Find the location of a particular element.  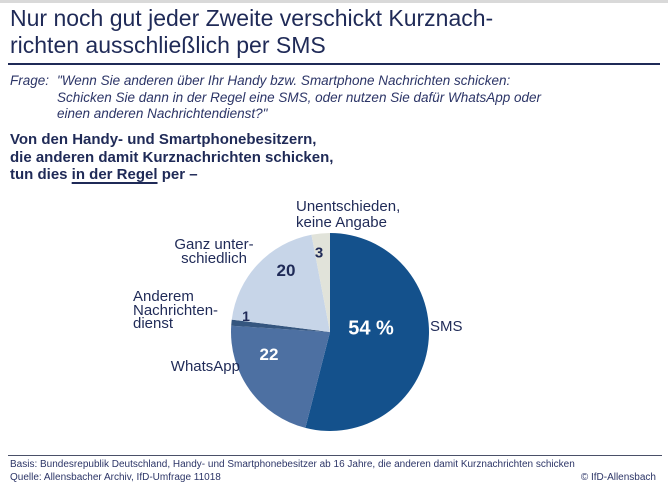

question-label: Frage: is located at coordinates (30, 80).